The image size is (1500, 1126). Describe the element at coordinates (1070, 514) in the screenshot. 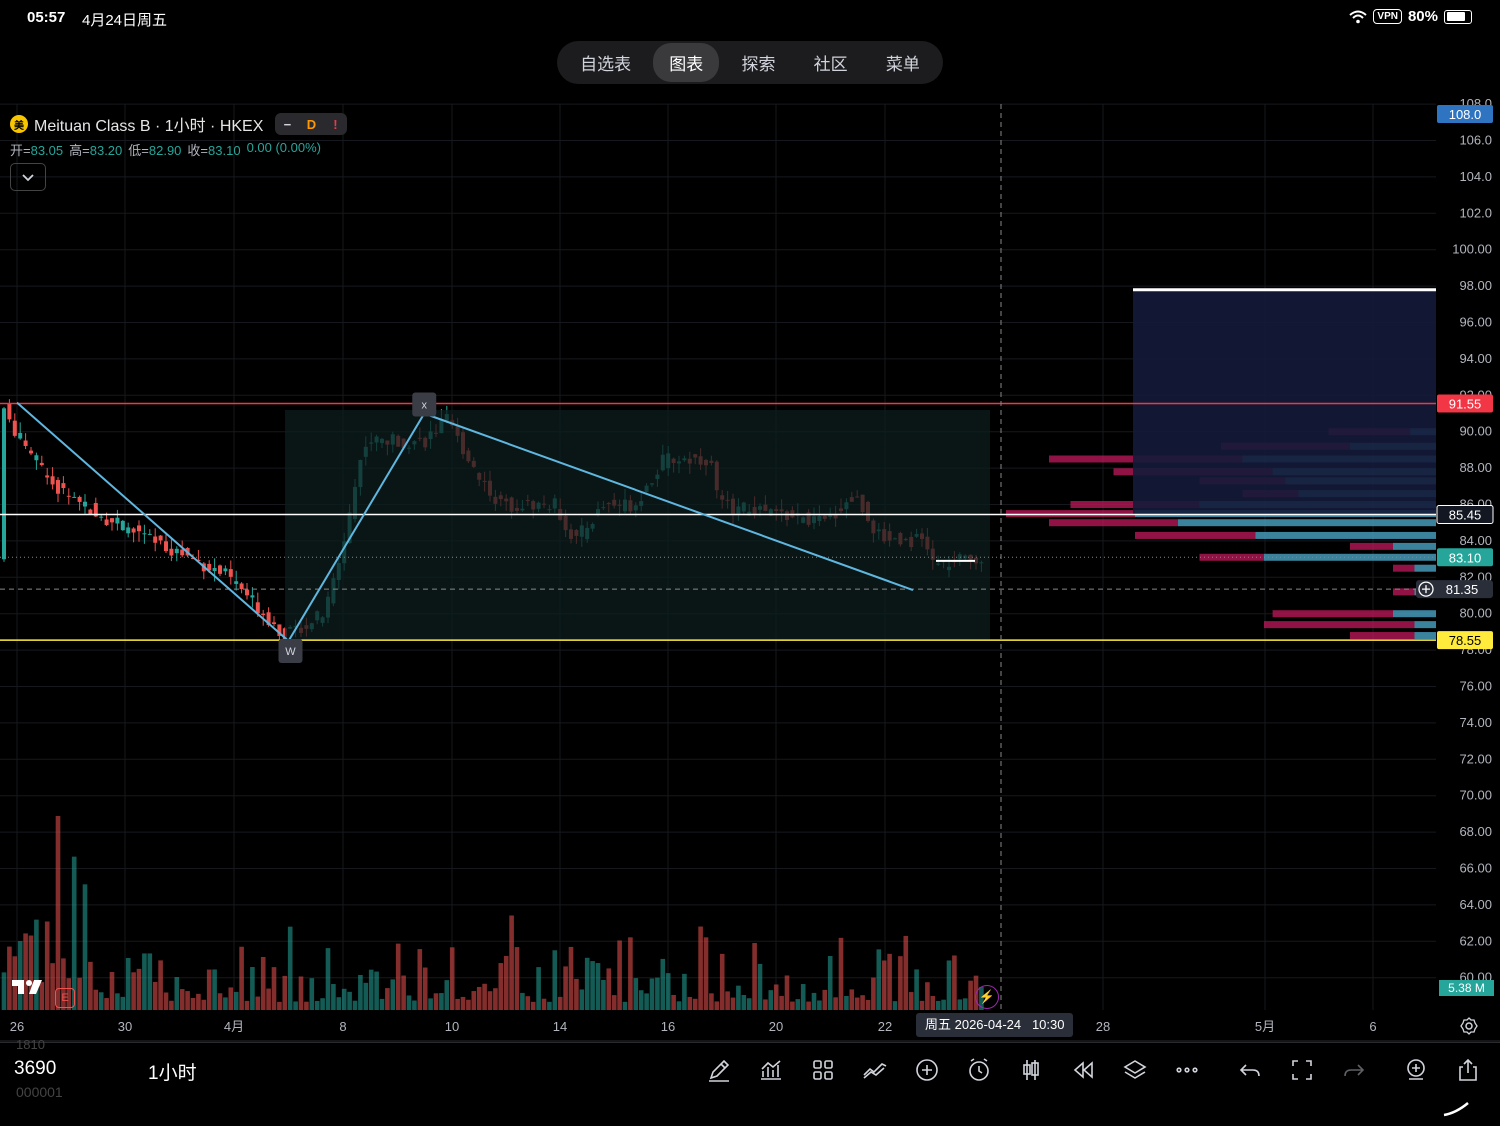

I see `vp-bar-down` at that location.